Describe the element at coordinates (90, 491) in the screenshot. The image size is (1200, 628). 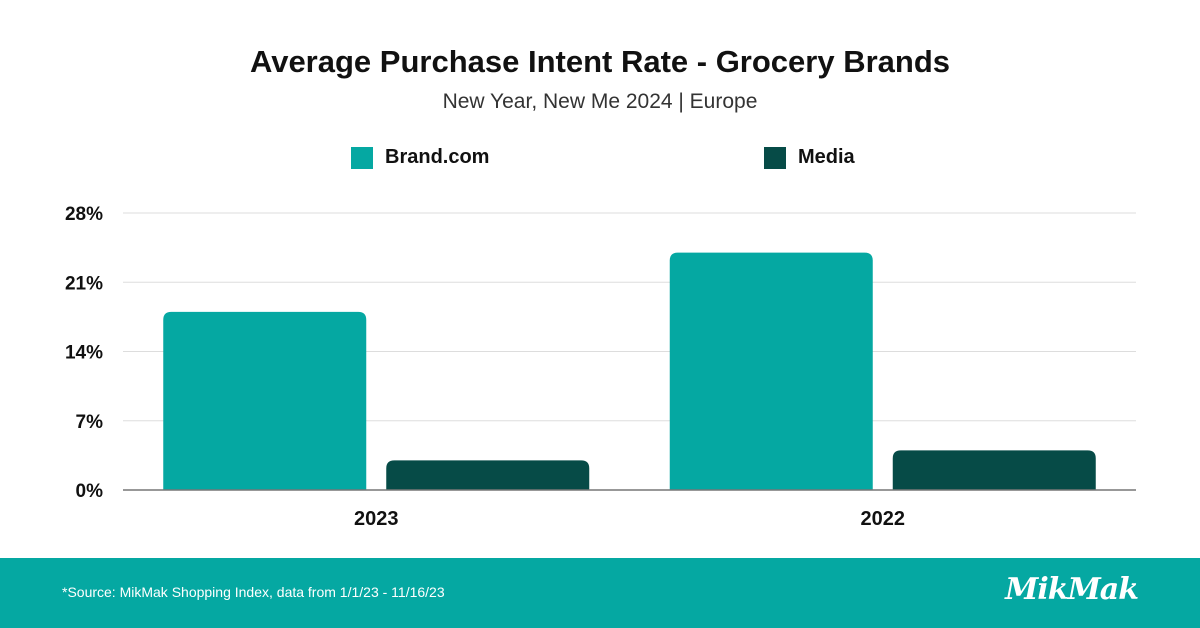
I see `y-tick-label: 0%` at that location.